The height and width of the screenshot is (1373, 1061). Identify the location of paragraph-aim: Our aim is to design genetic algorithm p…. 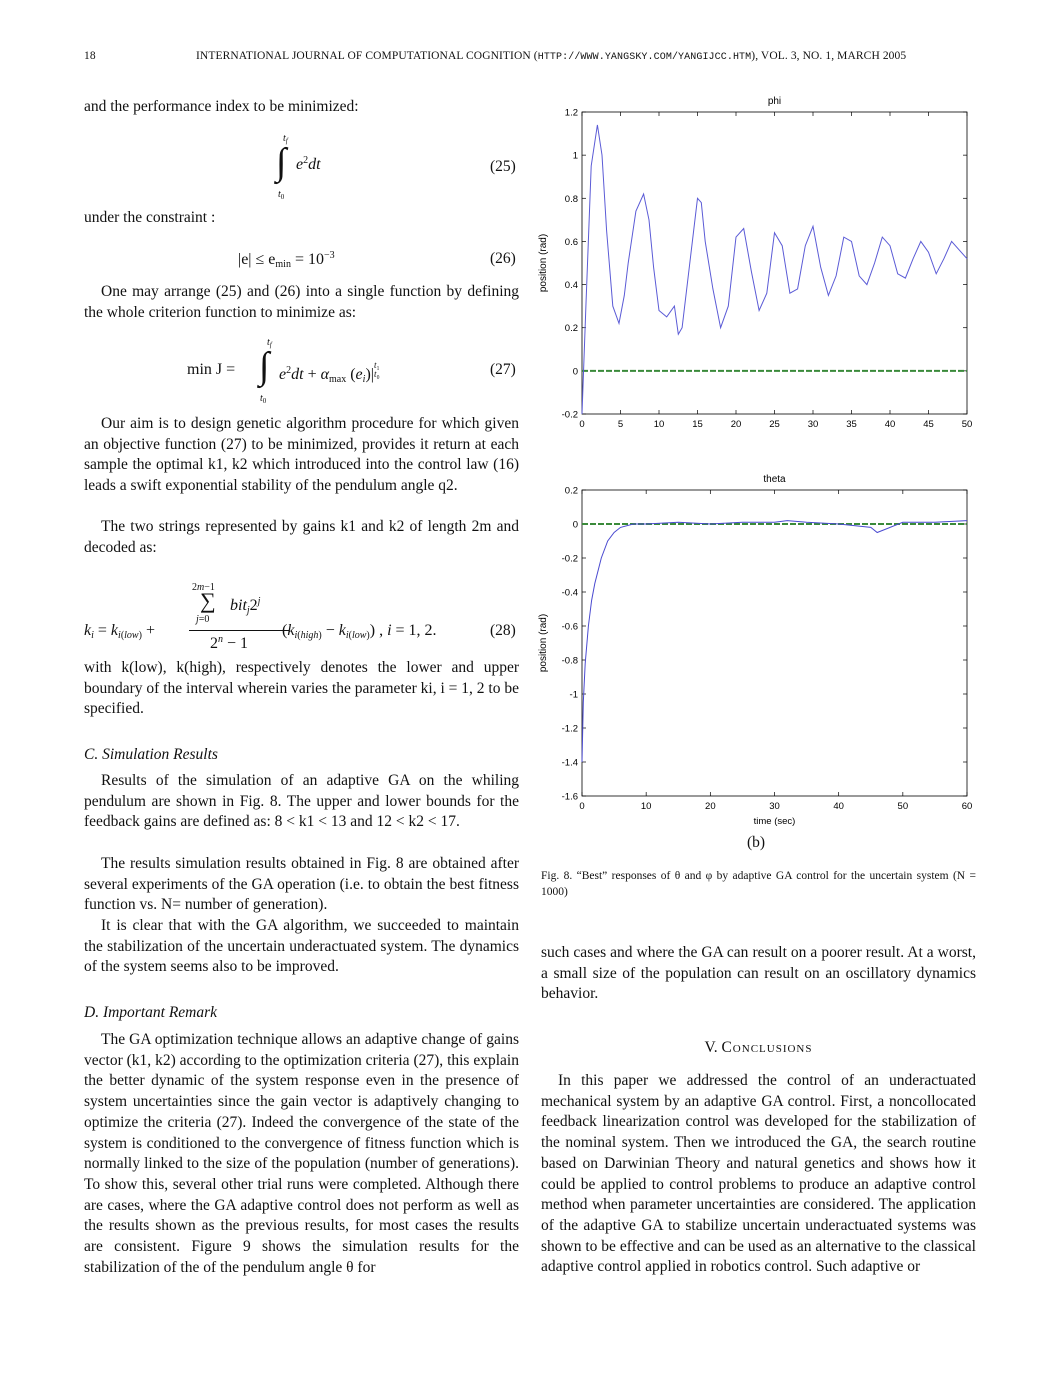
(301, 455).